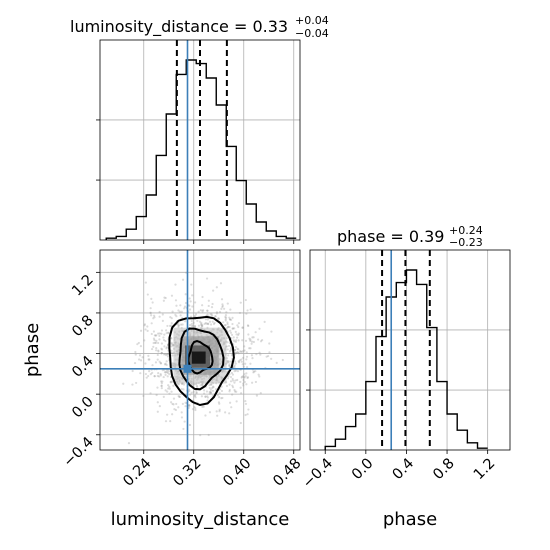 This screenshot has width=550, height=550. Describe the element at coordinates (201, 149) in the screenshot. I see `hist-ld-step-line` at that location.